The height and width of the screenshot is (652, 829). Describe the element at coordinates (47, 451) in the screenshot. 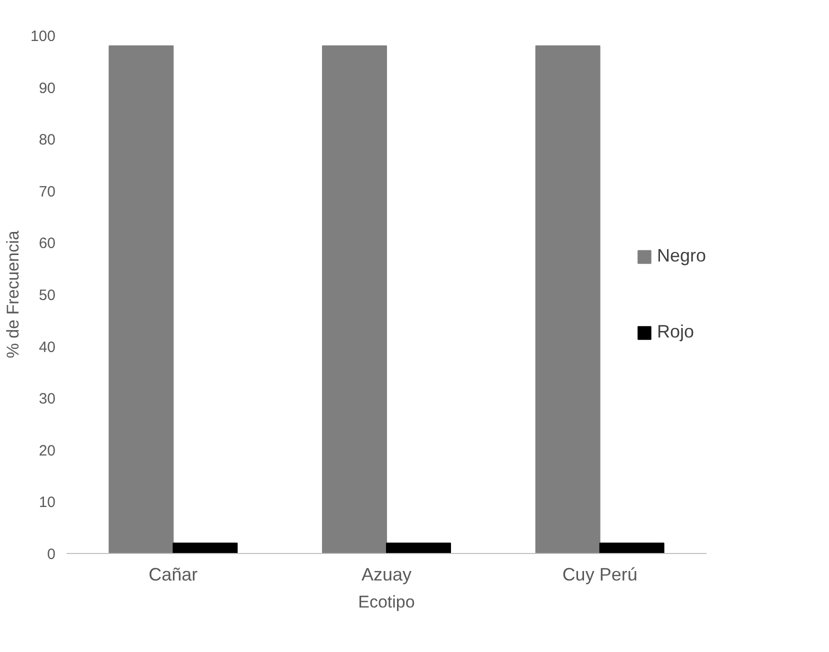

I see `y-tick-label: 20` at that location.